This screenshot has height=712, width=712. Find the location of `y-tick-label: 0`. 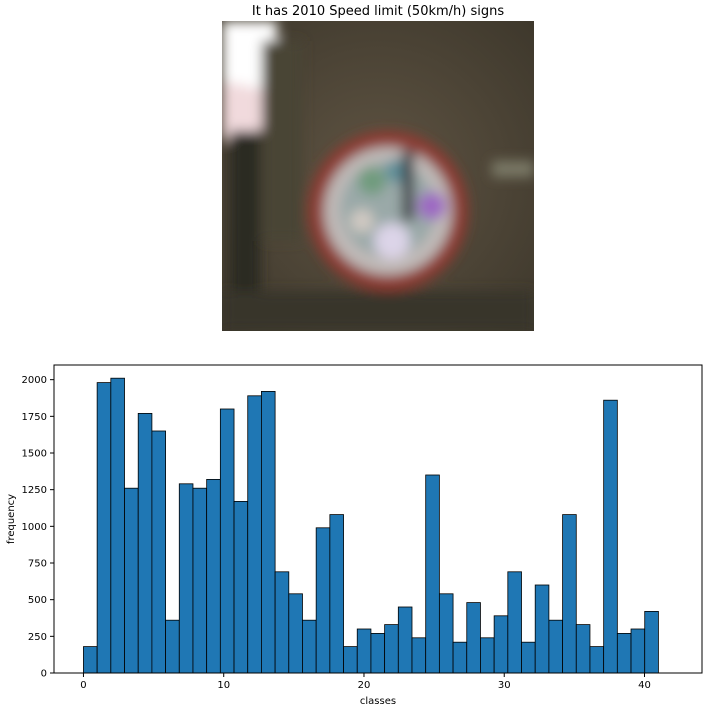

y-tick-label: 0 is located at coordinates (44, 674).